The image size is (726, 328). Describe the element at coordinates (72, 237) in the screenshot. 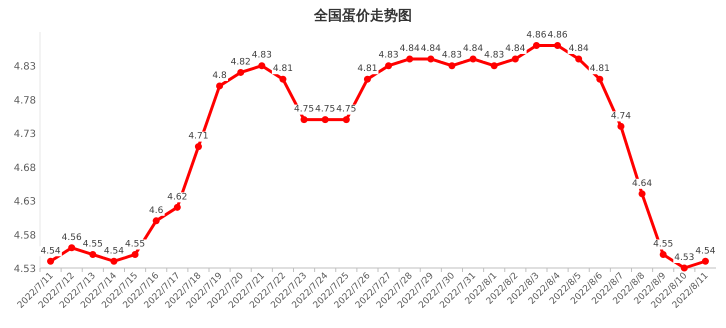

I see `data-label: 4.56` at that location.